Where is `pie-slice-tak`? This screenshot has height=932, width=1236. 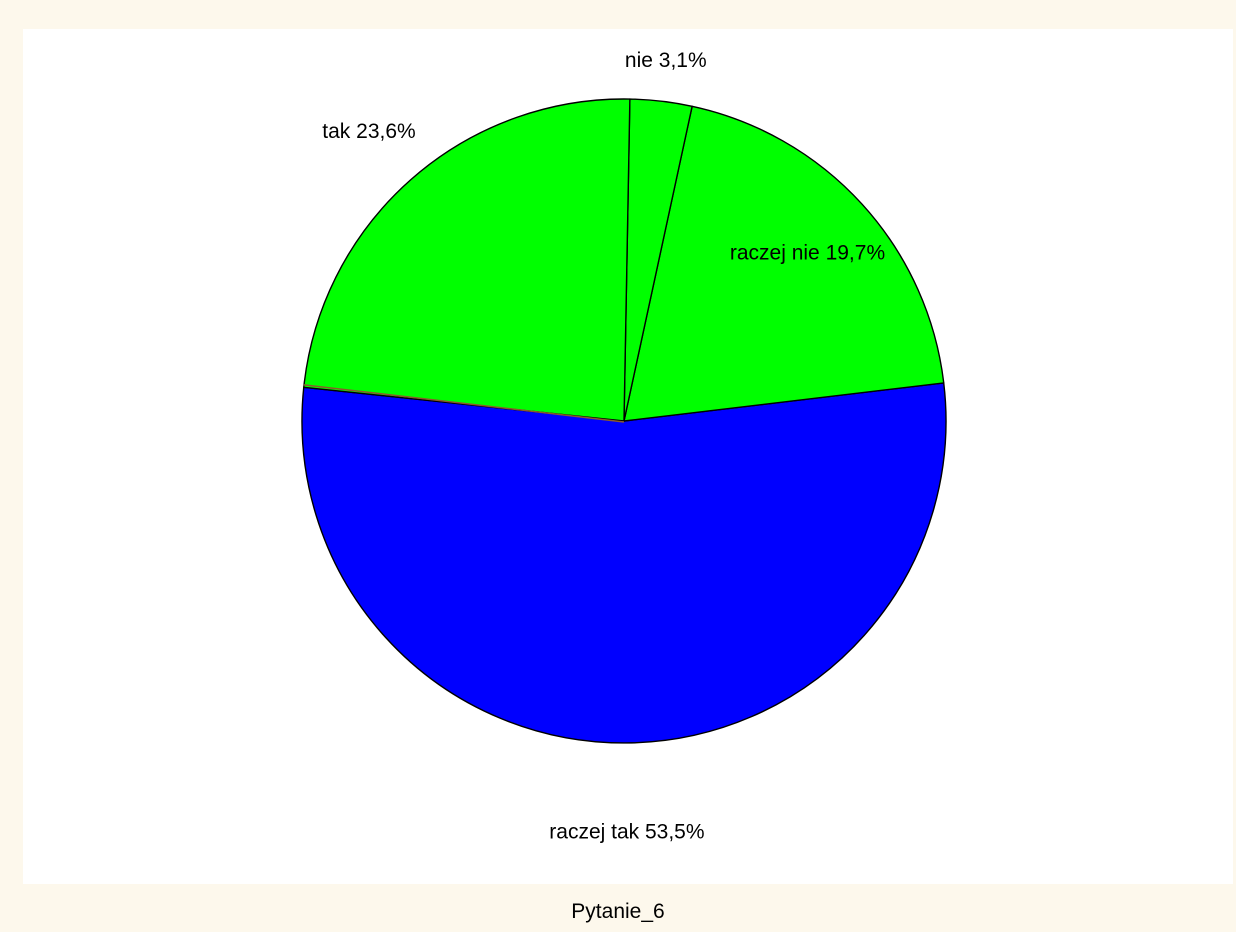 pie-slice-tak is located at coordinates (467, 260).